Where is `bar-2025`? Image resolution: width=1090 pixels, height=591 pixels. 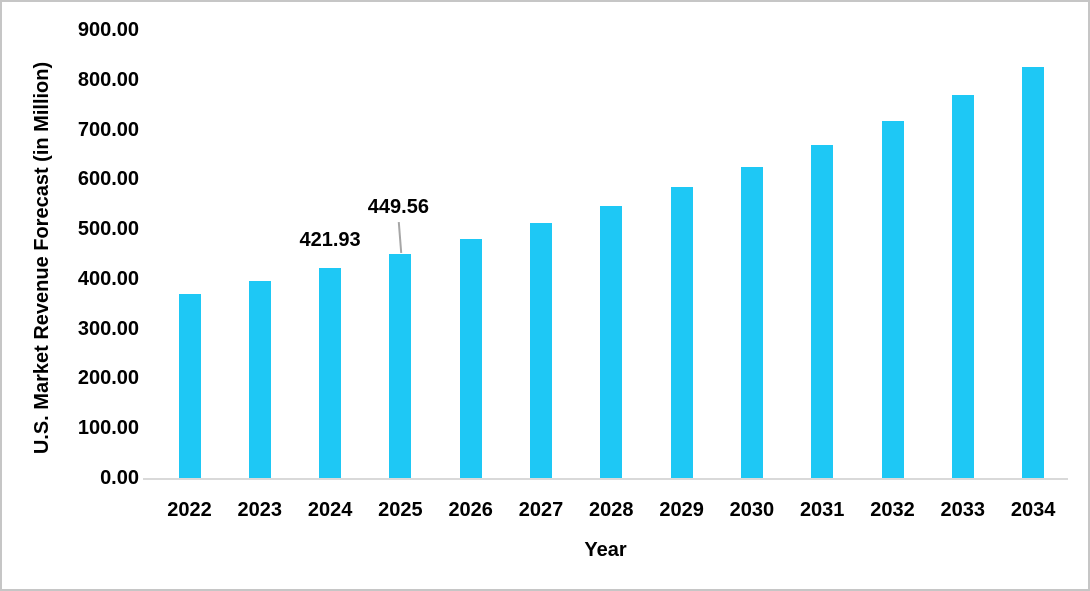 bar-2025 is located at coordinates (400, 366).